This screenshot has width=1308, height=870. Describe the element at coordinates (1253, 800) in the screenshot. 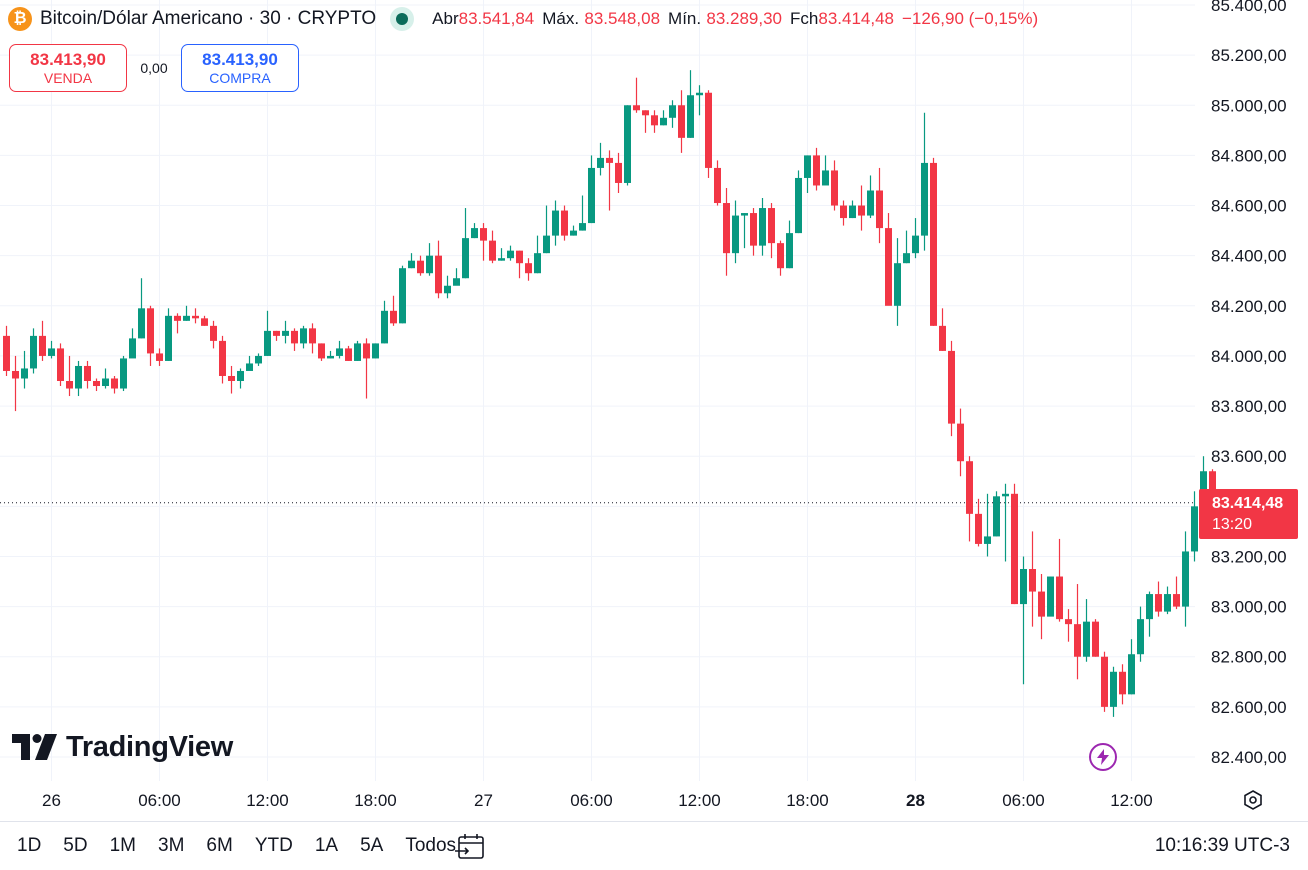

I see `hexagon-settings-icon` at that location.